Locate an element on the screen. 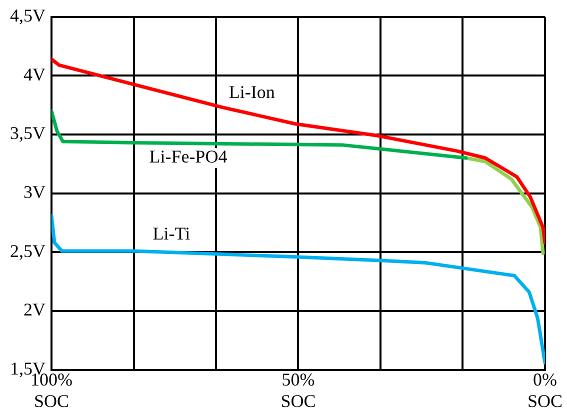  y-tick-label: 4V is located at coordinates (35, 74).